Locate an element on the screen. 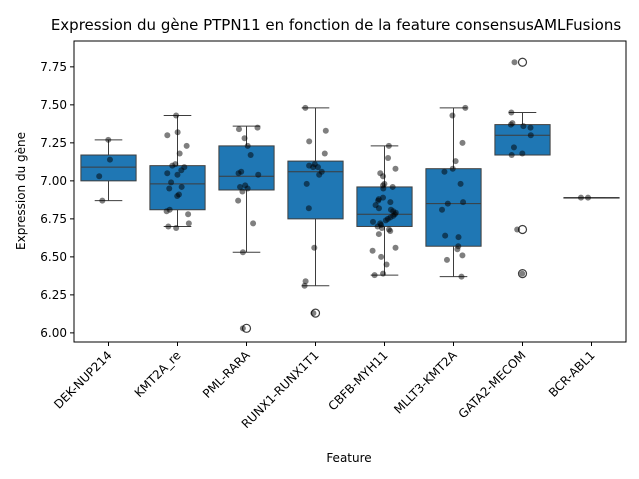  x-tick-label: BCR-ABL1 is located at coordinates (572, 374).